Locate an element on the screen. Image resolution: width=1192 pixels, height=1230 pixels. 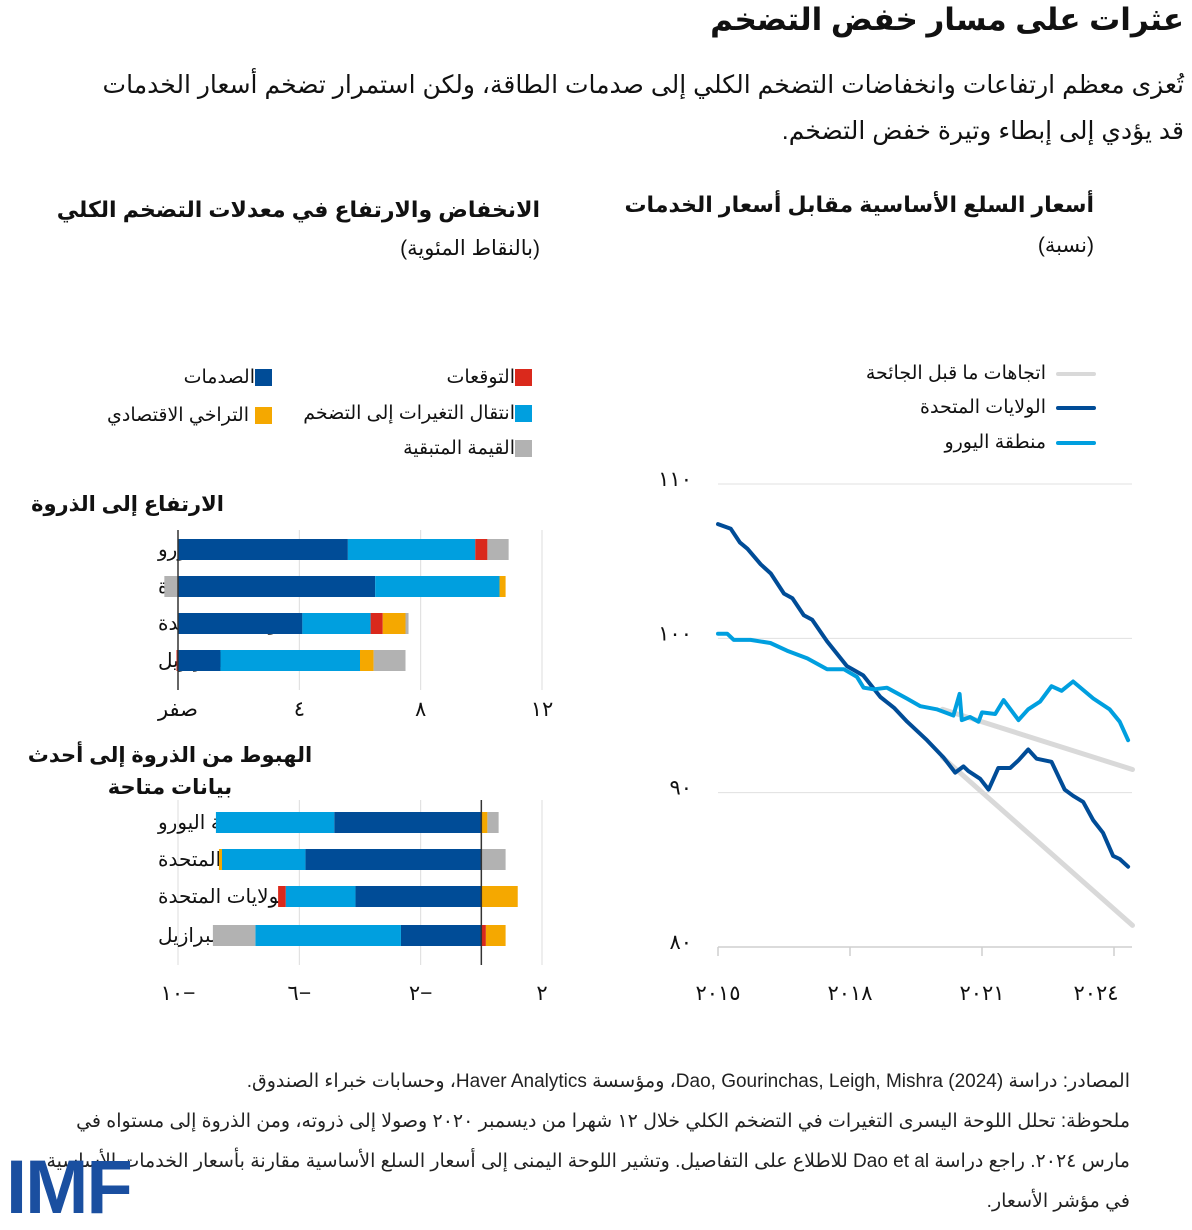
legend-item-passthrough: انتقال التغيرات إلى التضخم is located at coordinates (417, 413).